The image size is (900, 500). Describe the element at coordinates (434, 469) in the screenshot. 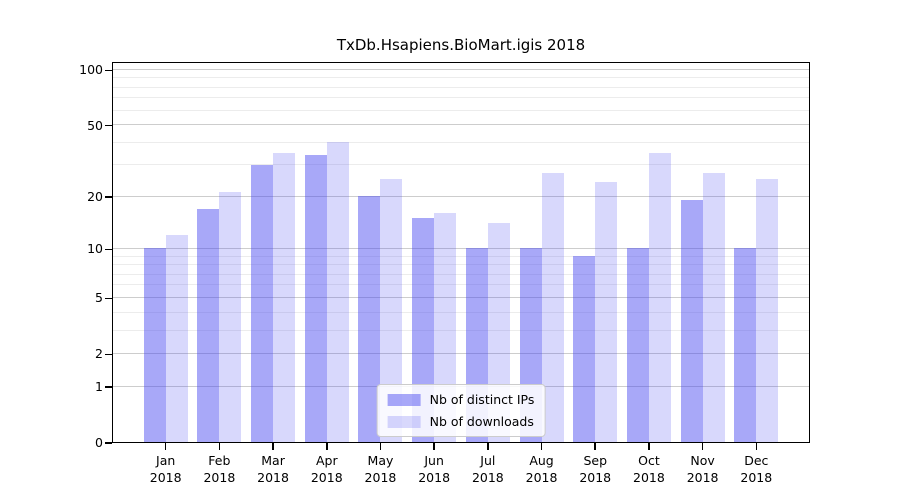

I see `x-tick-label: Jun 2018` at that location.